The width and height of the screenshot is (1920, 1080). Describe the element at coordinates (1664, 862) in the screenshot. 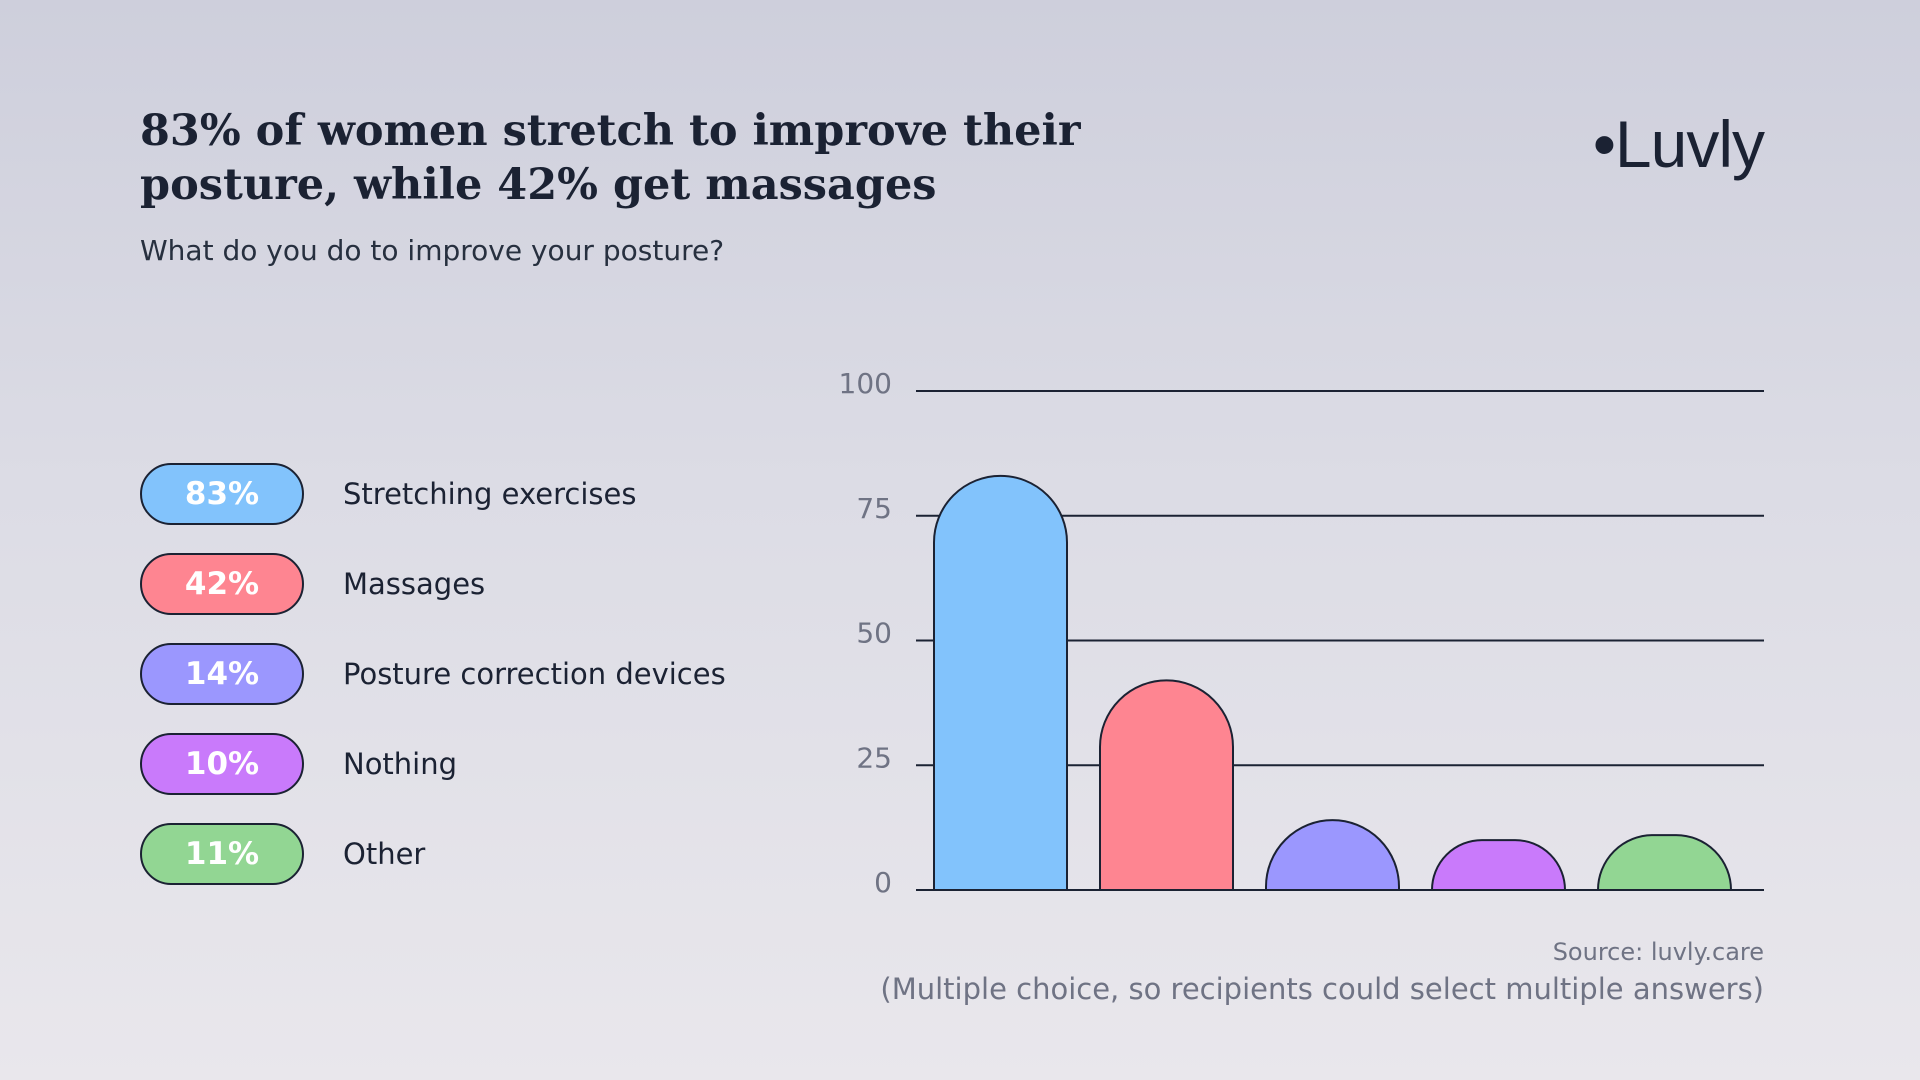

I see `bar-other` at that location.